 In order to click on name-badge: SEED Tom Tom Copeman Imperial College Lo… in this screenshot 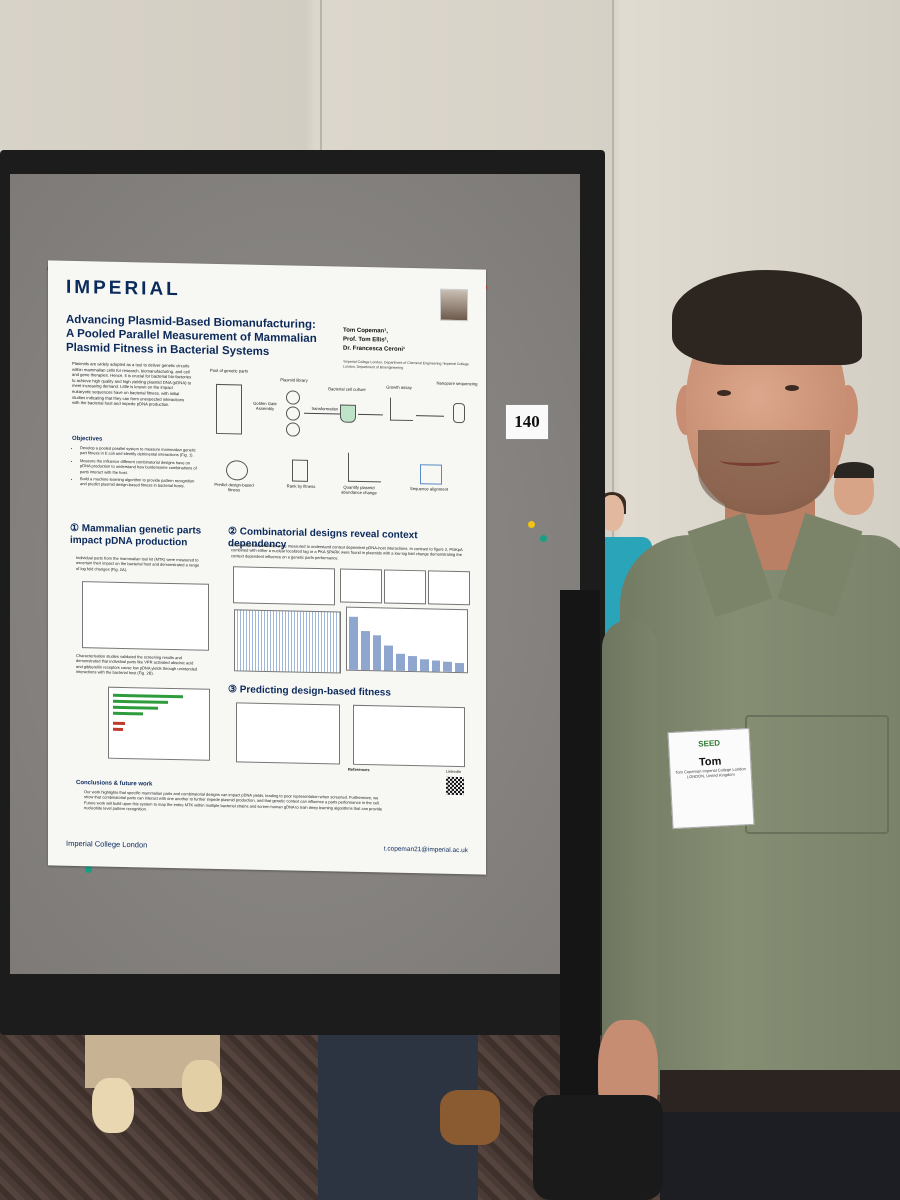, I will do `click(711, 778)`.